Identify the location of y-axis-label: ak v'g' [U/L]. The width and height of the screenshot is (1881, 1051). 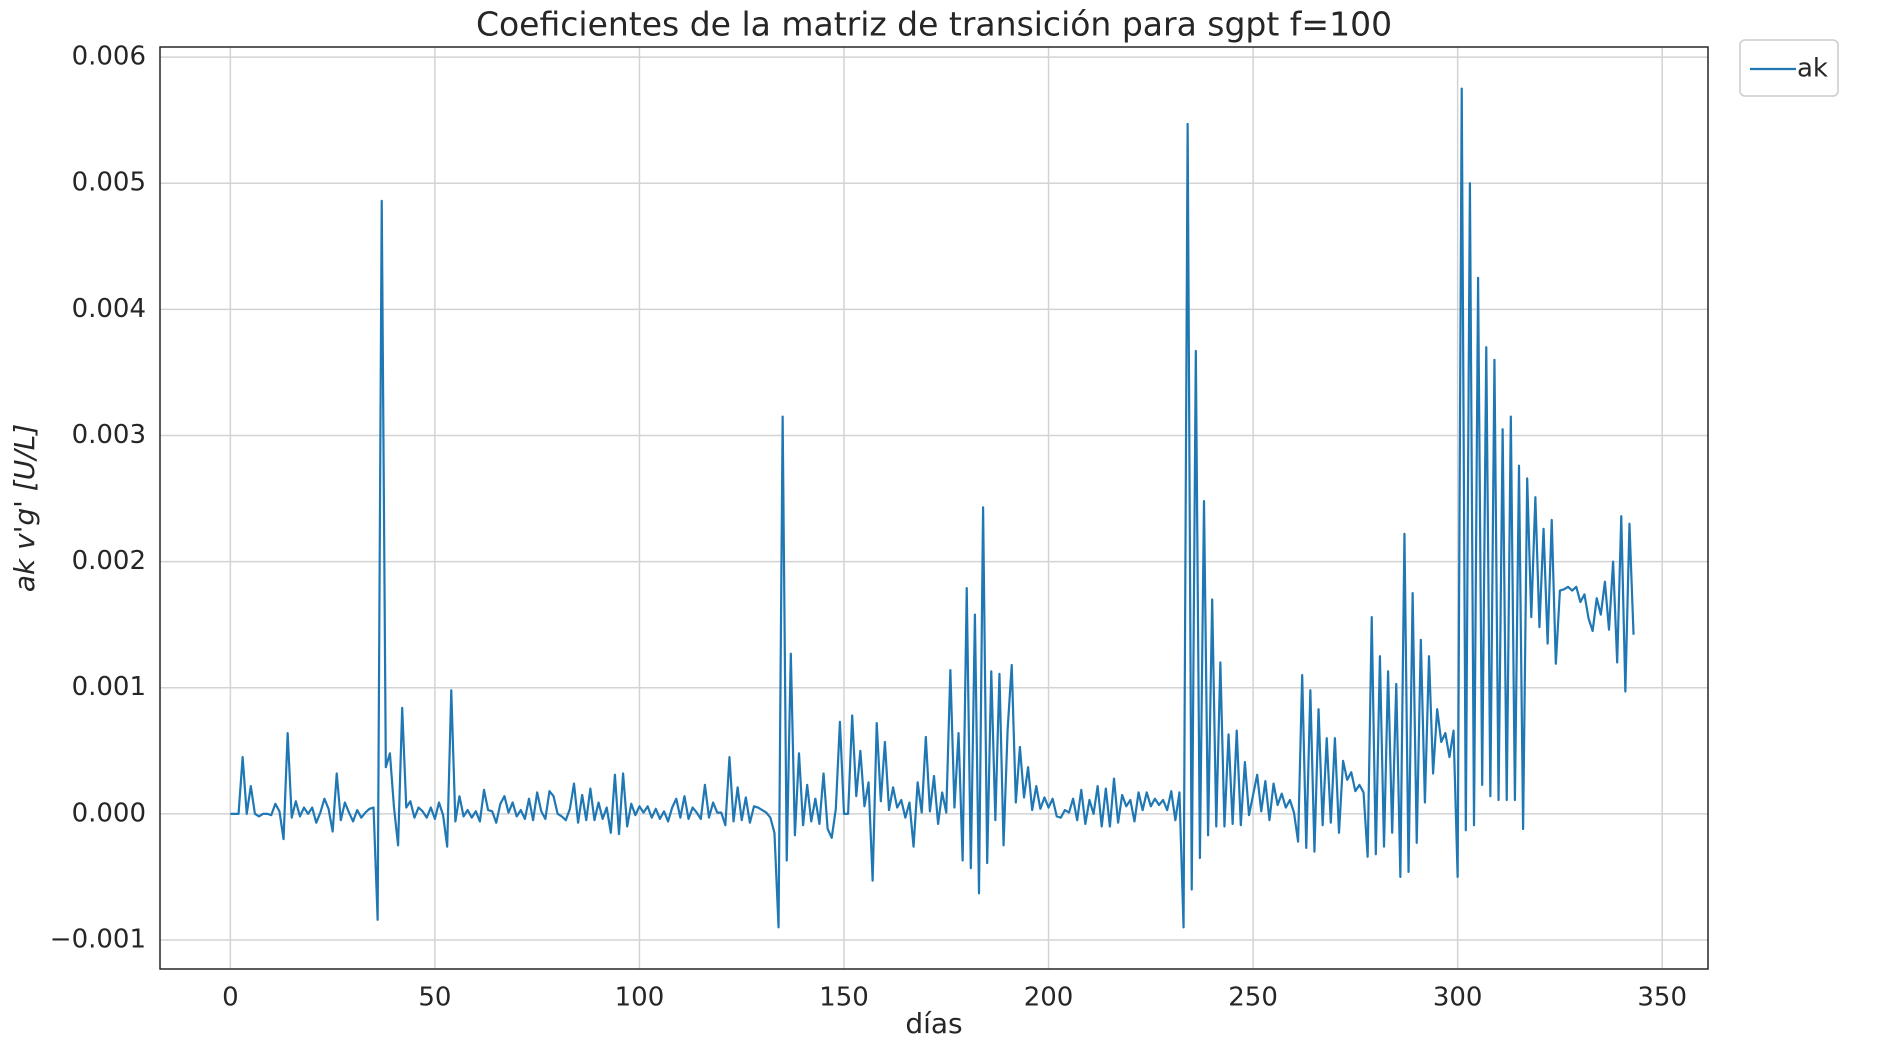
(24, 508).